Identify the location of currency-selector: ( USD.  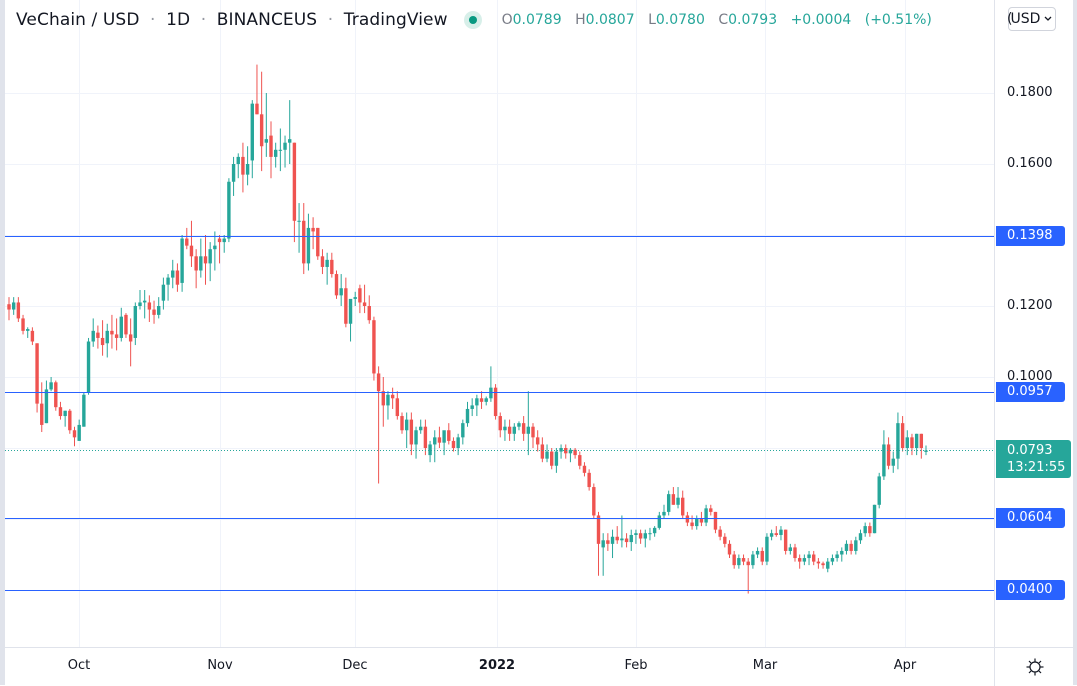
(1031, 19).